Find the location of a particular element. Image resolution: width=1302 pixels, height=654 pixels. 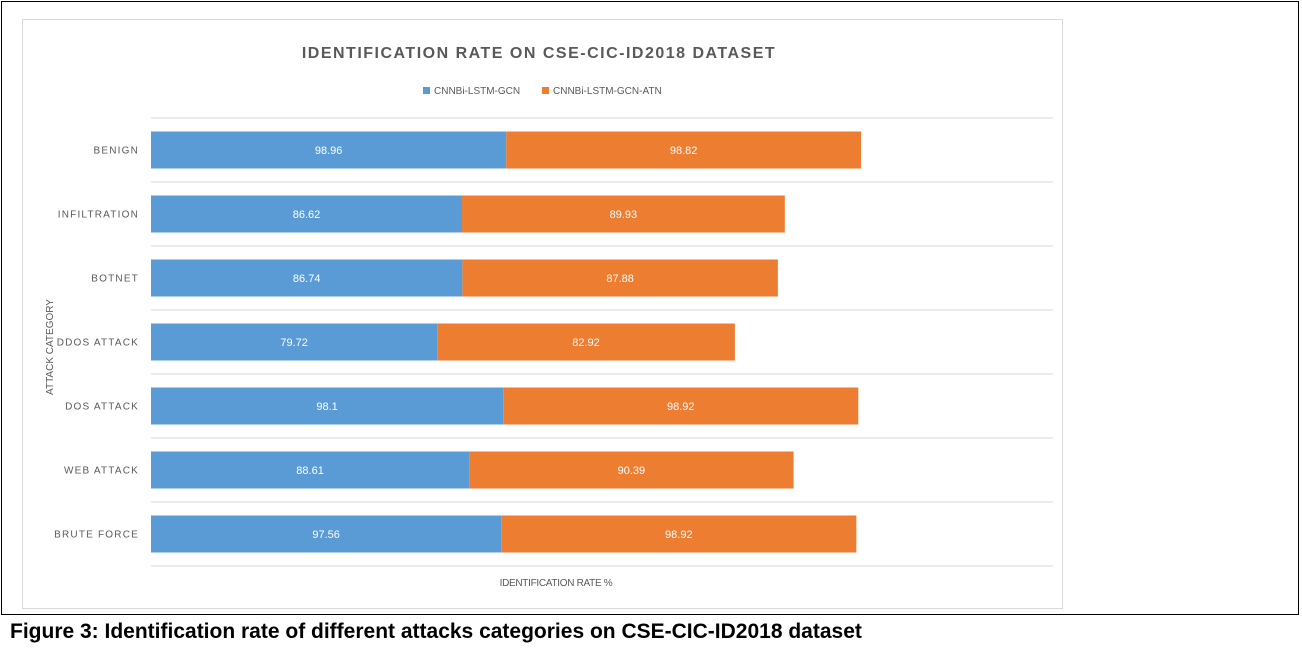

data-label-series-2-dos-attack: 98.92 is located at coordinates (681, 407).